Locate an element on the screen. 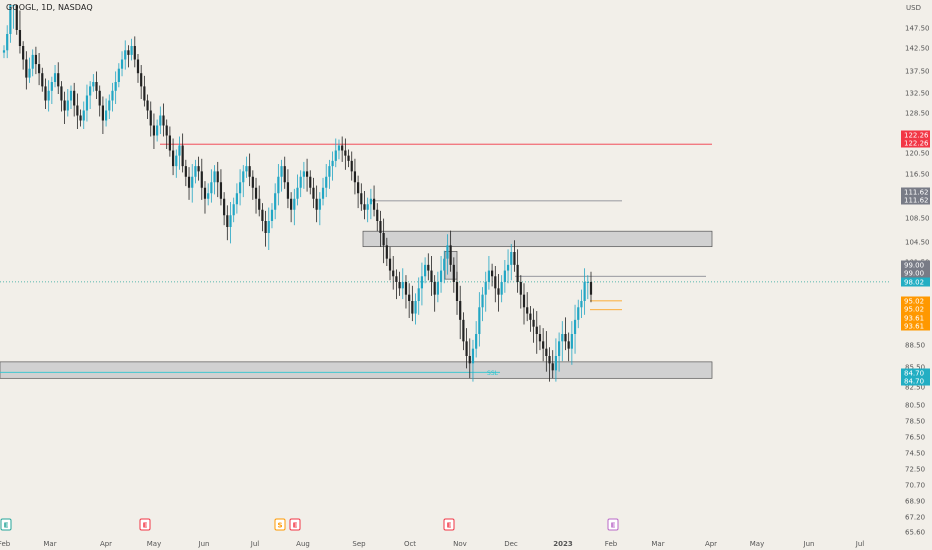 The width and height of the screenshot is (932, 550). x-tick-label: Feb is located at coordinates (611, 544).